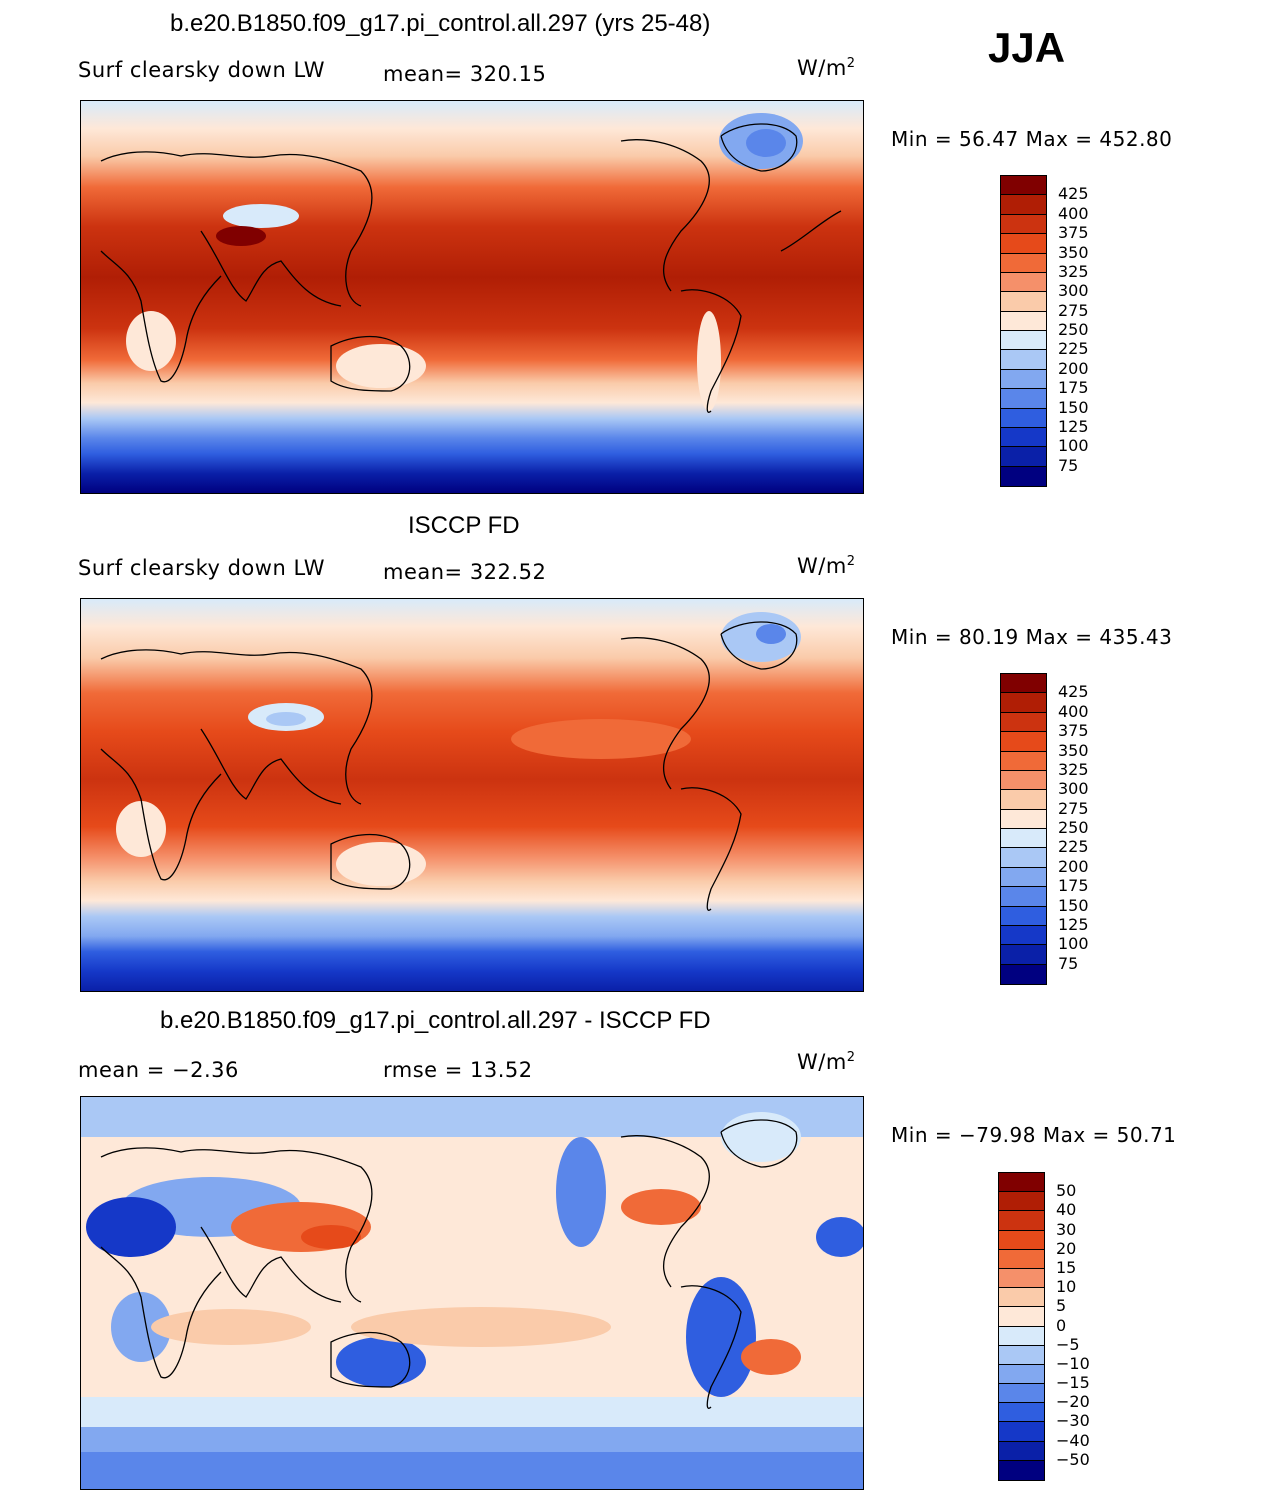 The width and height of the screenshot is (1285, 1494). I want to click on colorbar-tick-label: 20, so click(1066, 1248).